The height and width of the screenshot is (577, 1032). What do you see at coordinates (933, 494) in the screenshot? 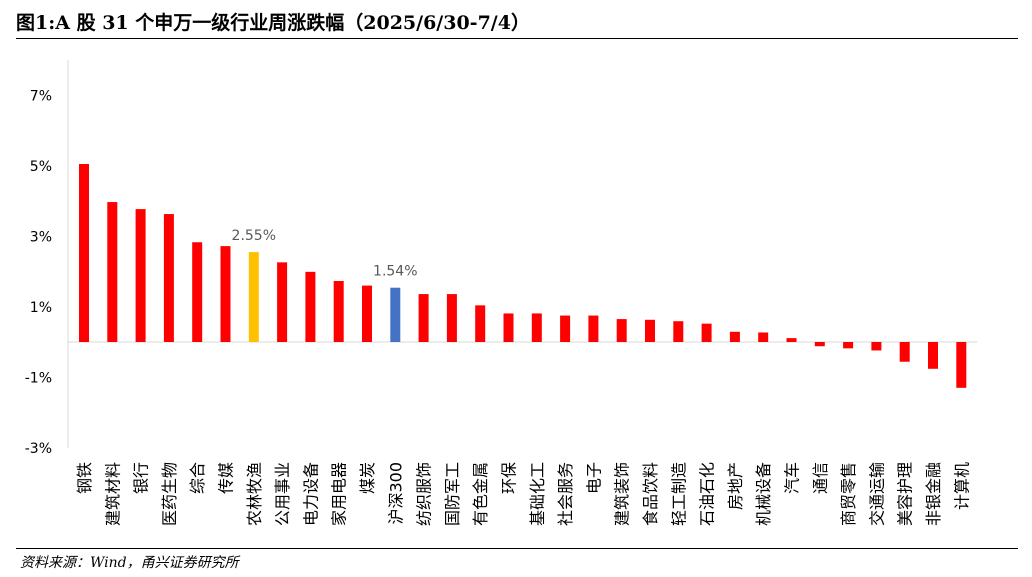
I see `x-tick-label: 非银金融` at bounding box center [933, 494].